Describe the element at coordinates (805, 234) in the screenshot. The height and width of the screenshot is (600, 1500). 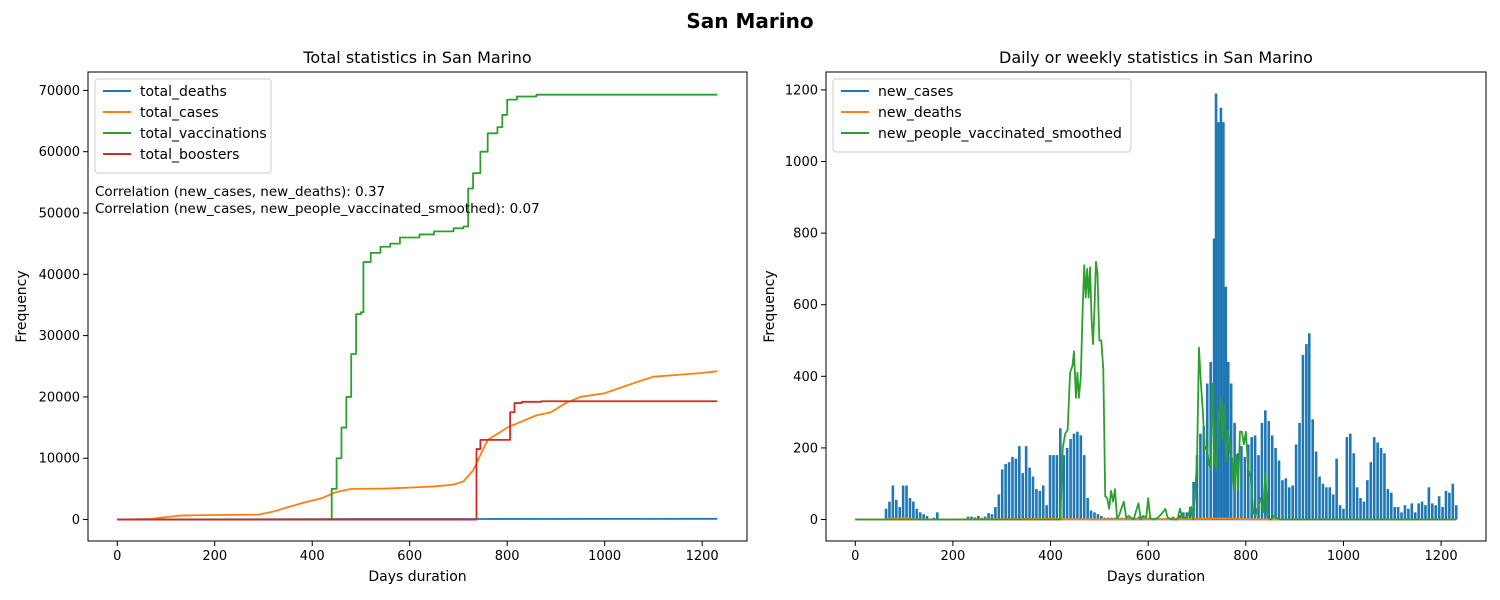
I see `chart2-y-tick-label: 800` at that location.